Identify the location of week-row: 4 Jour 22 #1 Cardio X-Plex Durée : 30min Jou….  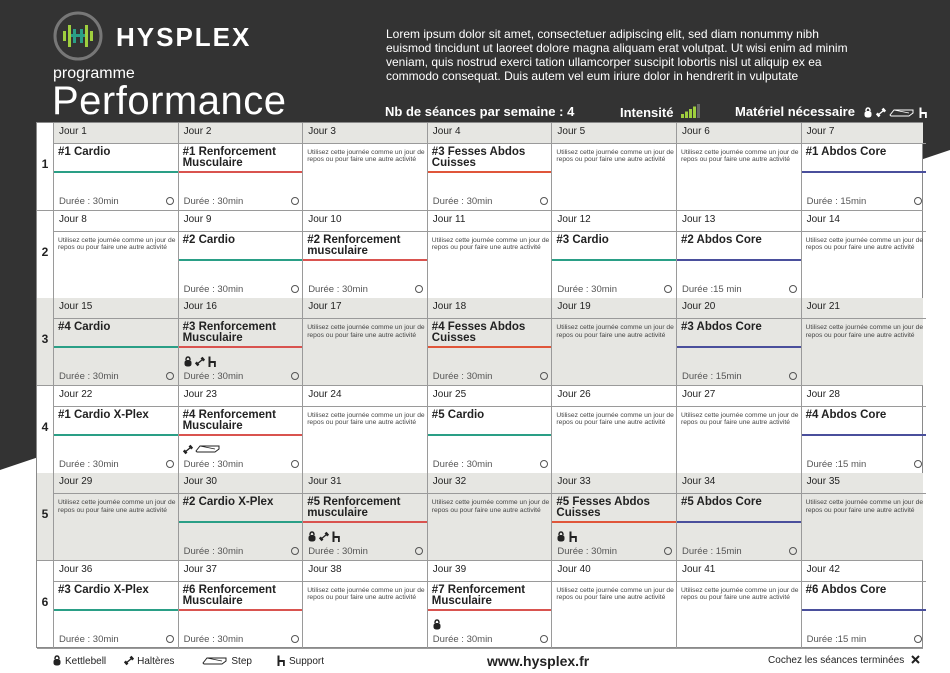
(481, 429).